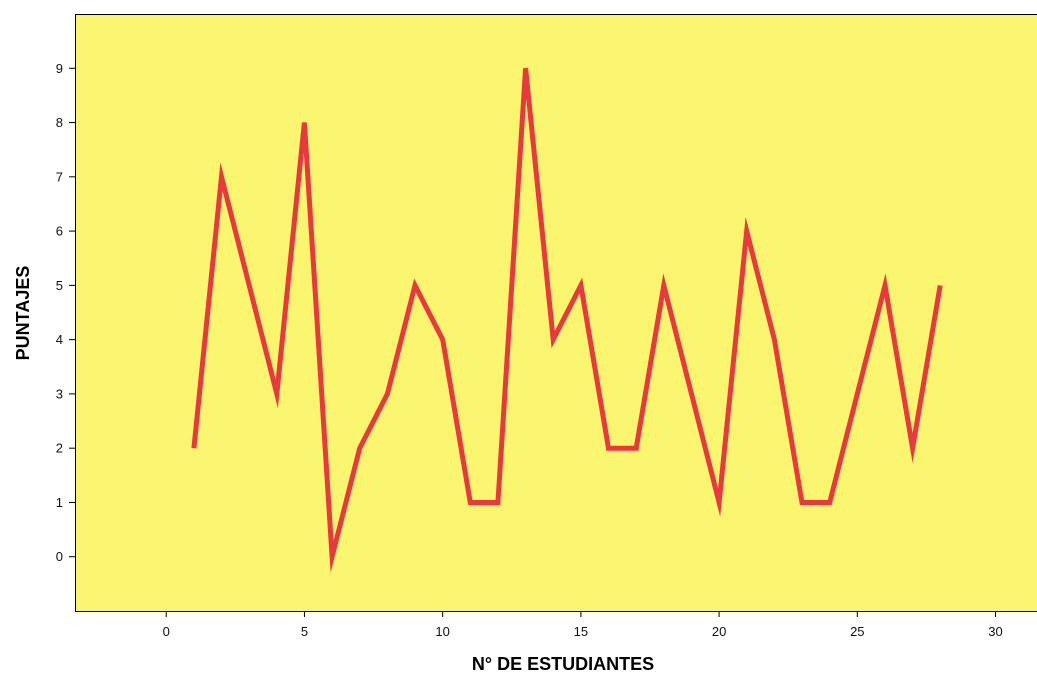 The image size is (1037, 673). I want to click on y-axis: 0 1 2 3 4 5 6 7 8 9, so click(66, 312).